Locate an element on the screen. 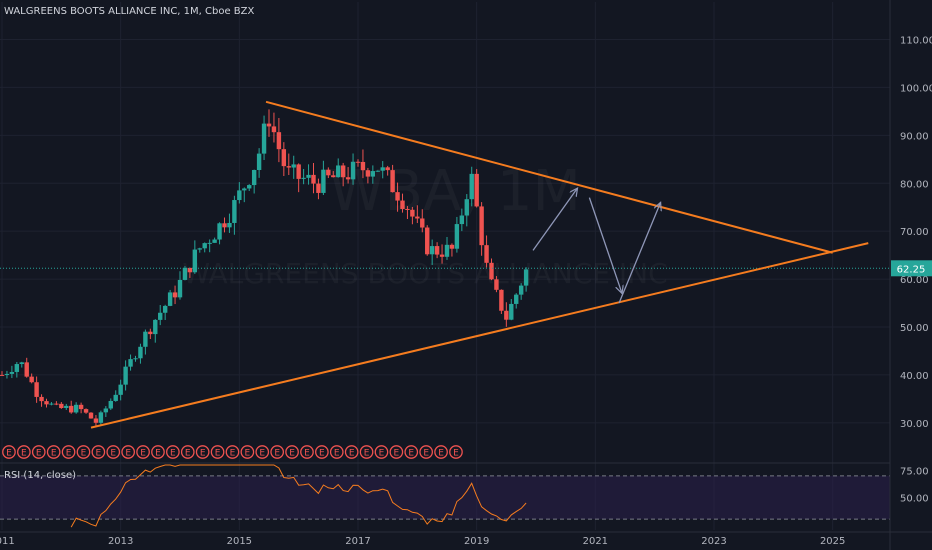 The width and height of the screenshot is (932, 550). rsi-tick-label: 50.00 is located at coordinates (914, 499).